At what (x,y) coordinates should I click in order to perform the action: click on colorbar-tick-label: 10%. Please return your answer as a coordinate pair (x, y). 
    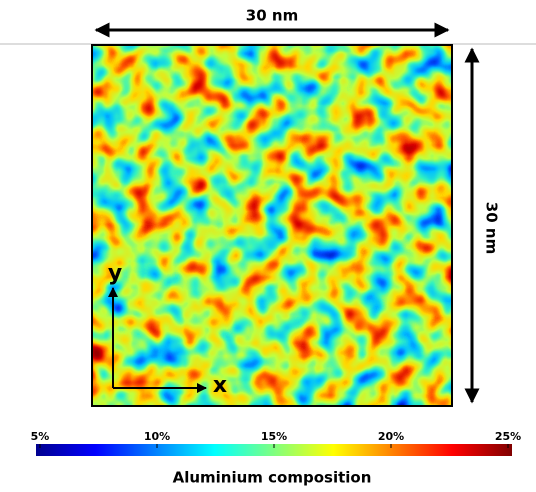
    Looking at the image, I should click on (157, 436).